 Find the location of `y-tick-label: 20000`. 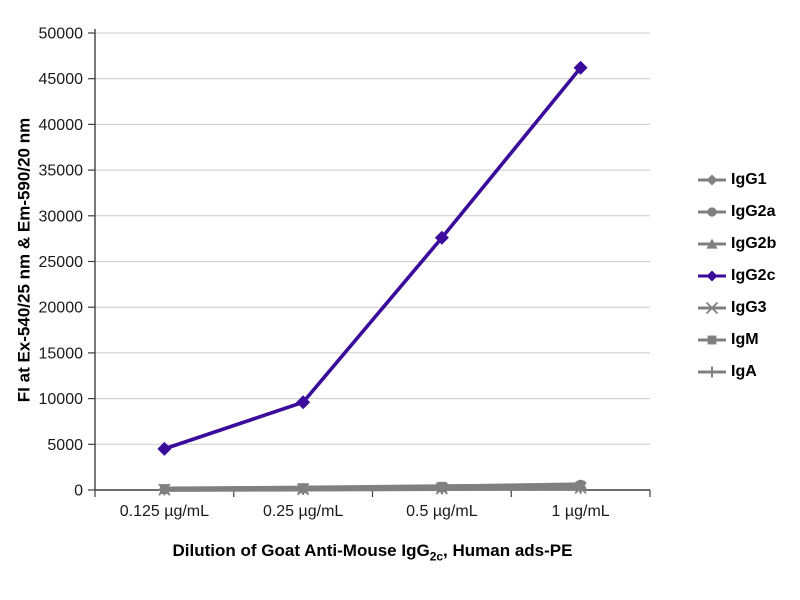

y-tick-label: 20000 is located at coordinates (61, 308).